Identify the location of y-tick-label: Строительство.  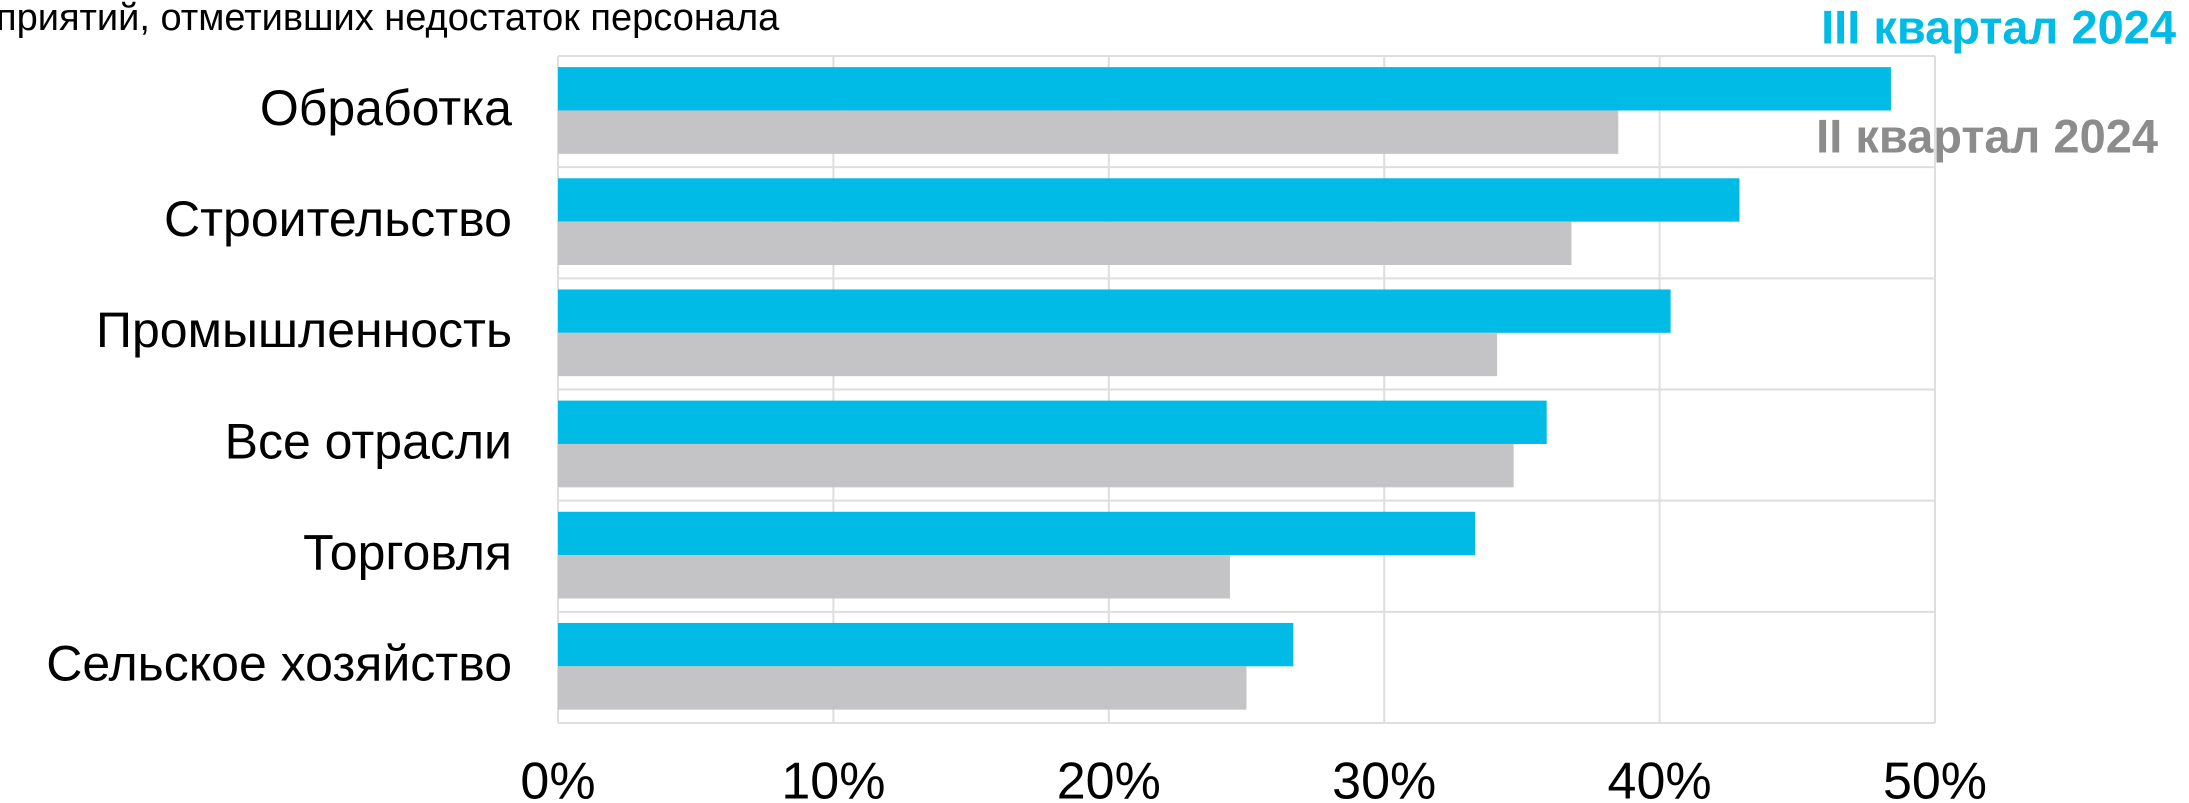
(338, 219).